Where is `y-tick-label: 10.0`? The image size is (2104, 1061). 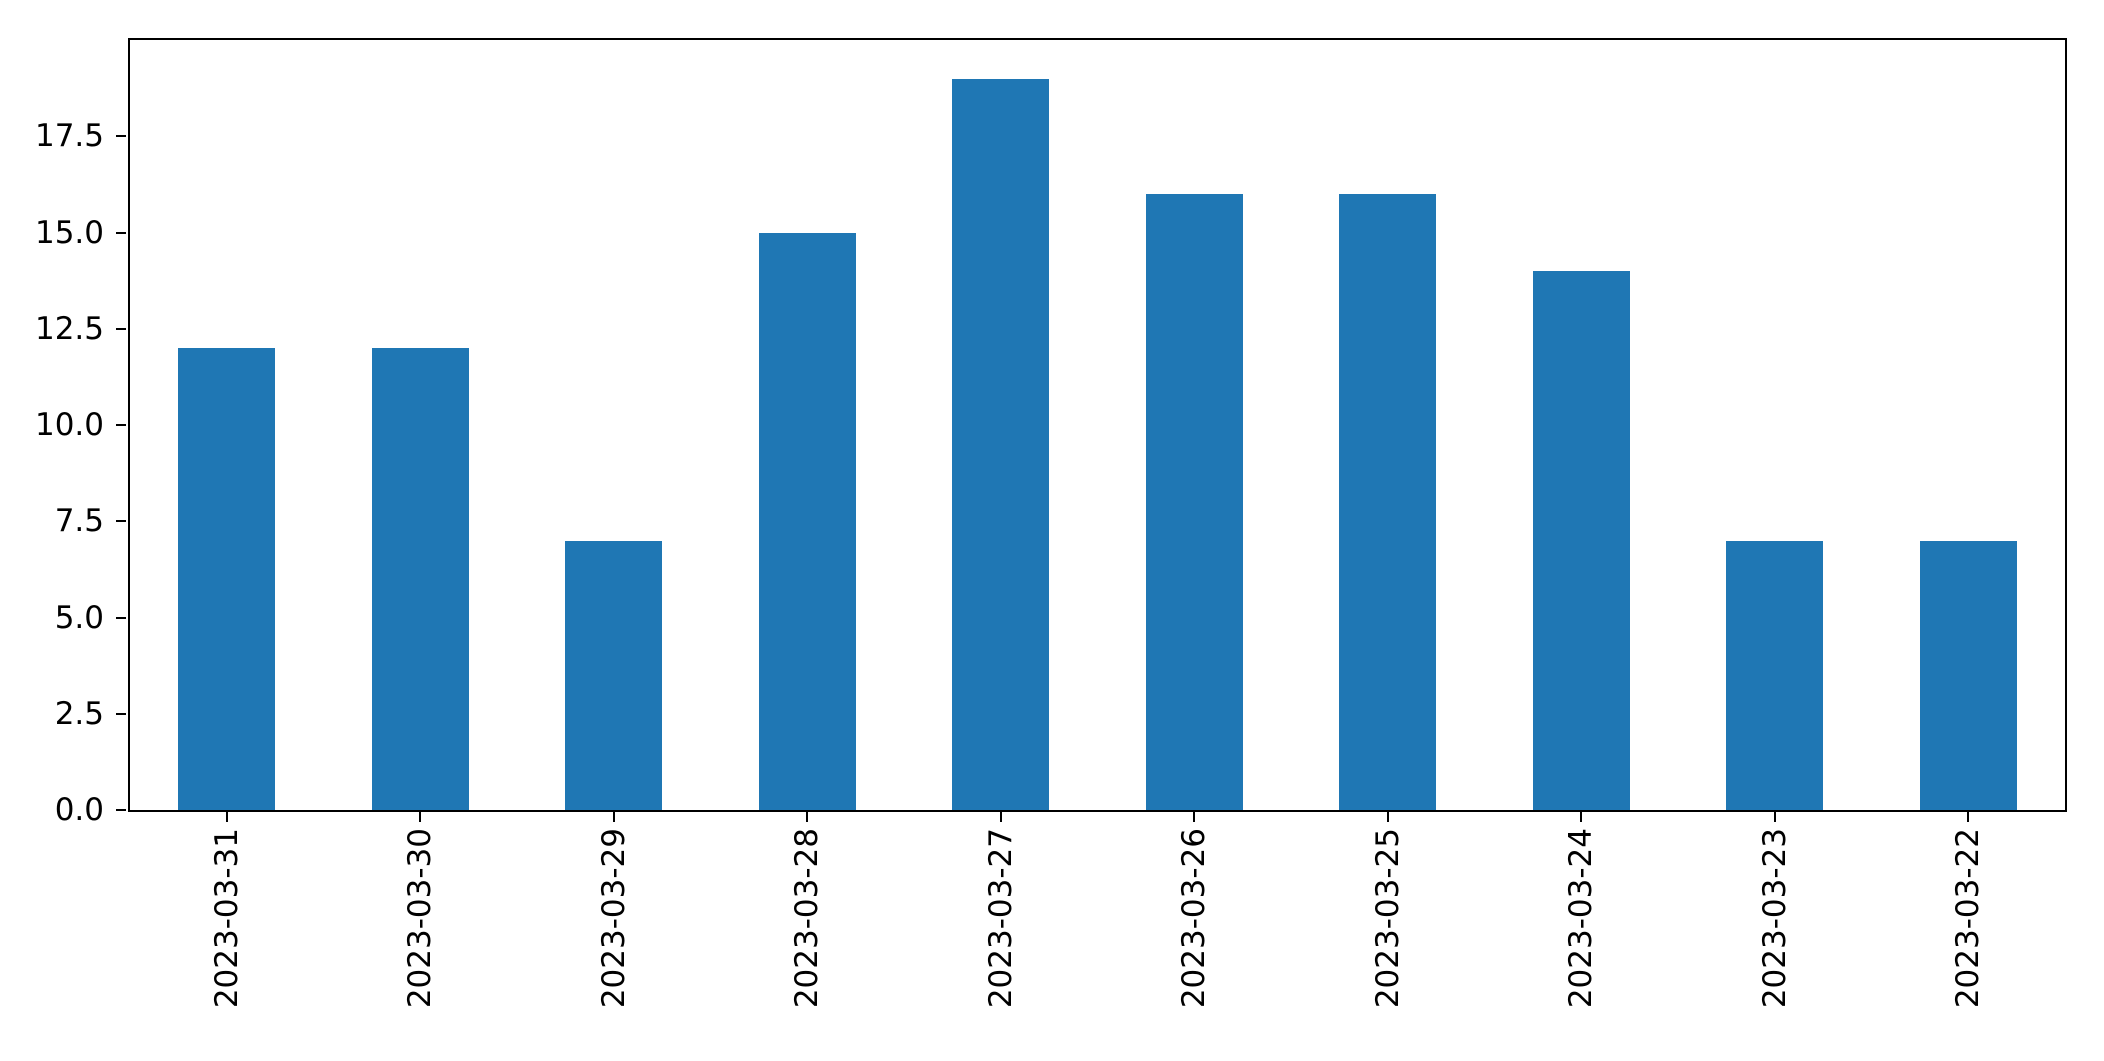
y-tick-label: 10.0 is located at coordinates (69, 425).